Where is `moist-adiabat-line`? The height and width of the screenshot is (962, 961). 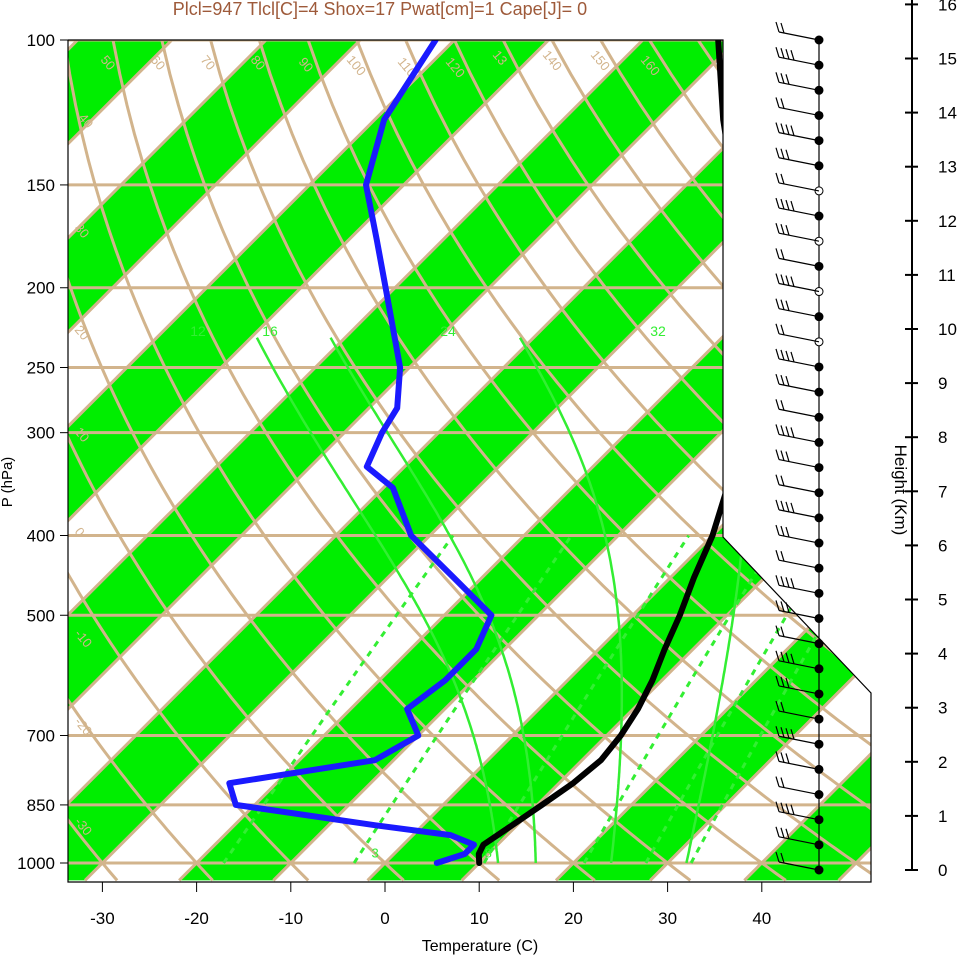 moist-adiabat-line is located at coordinates (377, 600).